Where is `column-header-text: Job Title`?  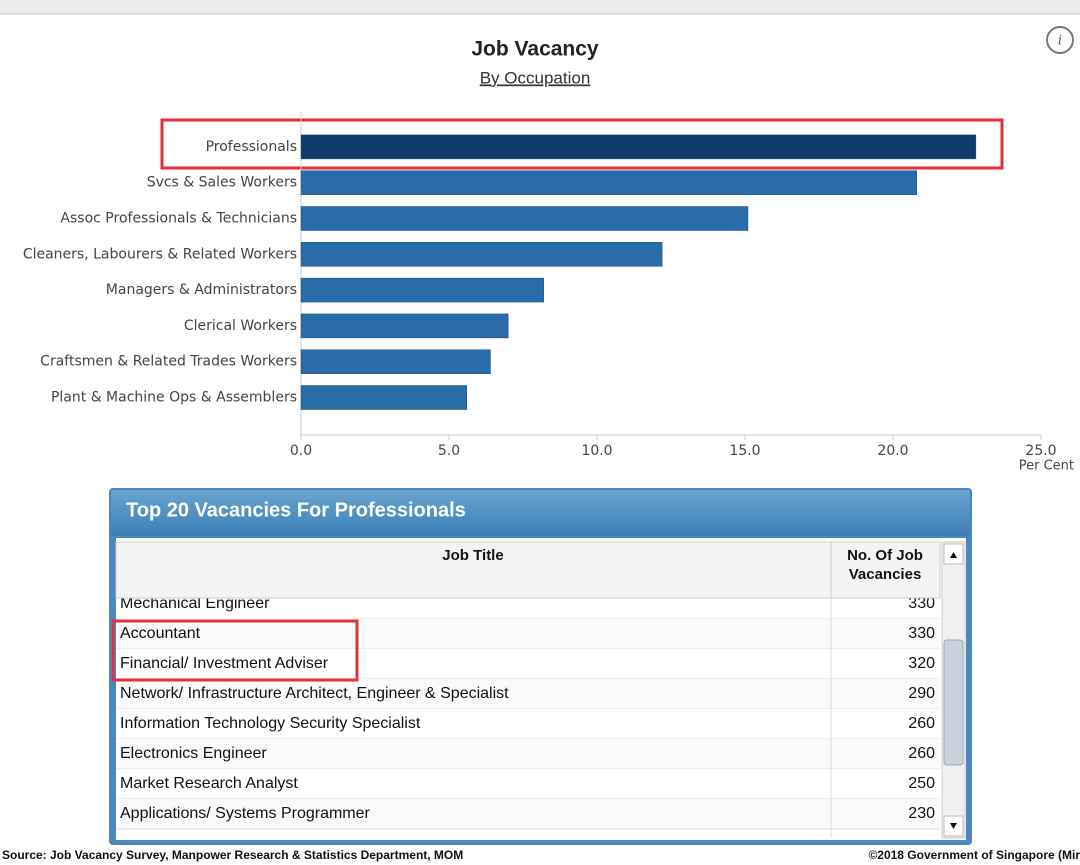
column-header-text: Job Title is located at coordinates (472, 555).